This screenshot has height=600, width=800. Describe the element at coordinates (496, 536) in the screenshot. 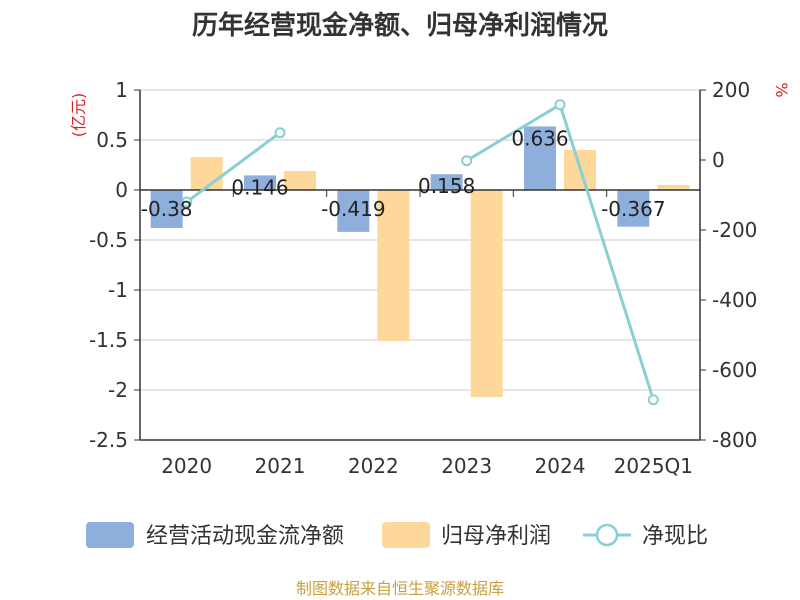

I see `legend-label-net-profit: 归母净利润` at that location.